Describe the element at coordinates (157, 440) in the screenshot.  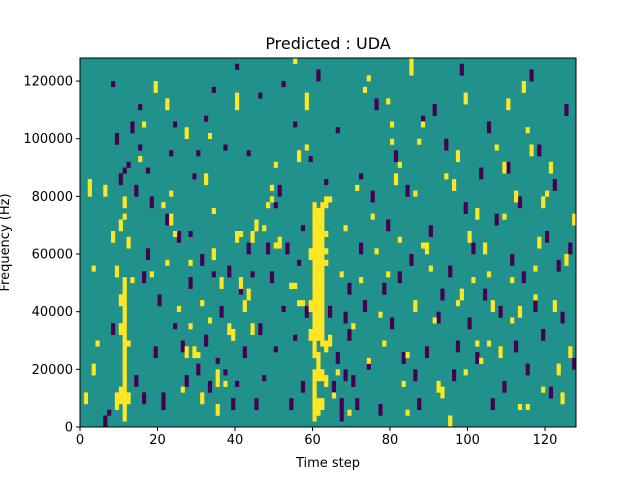
I see `x-tick-label: 20` at that location.